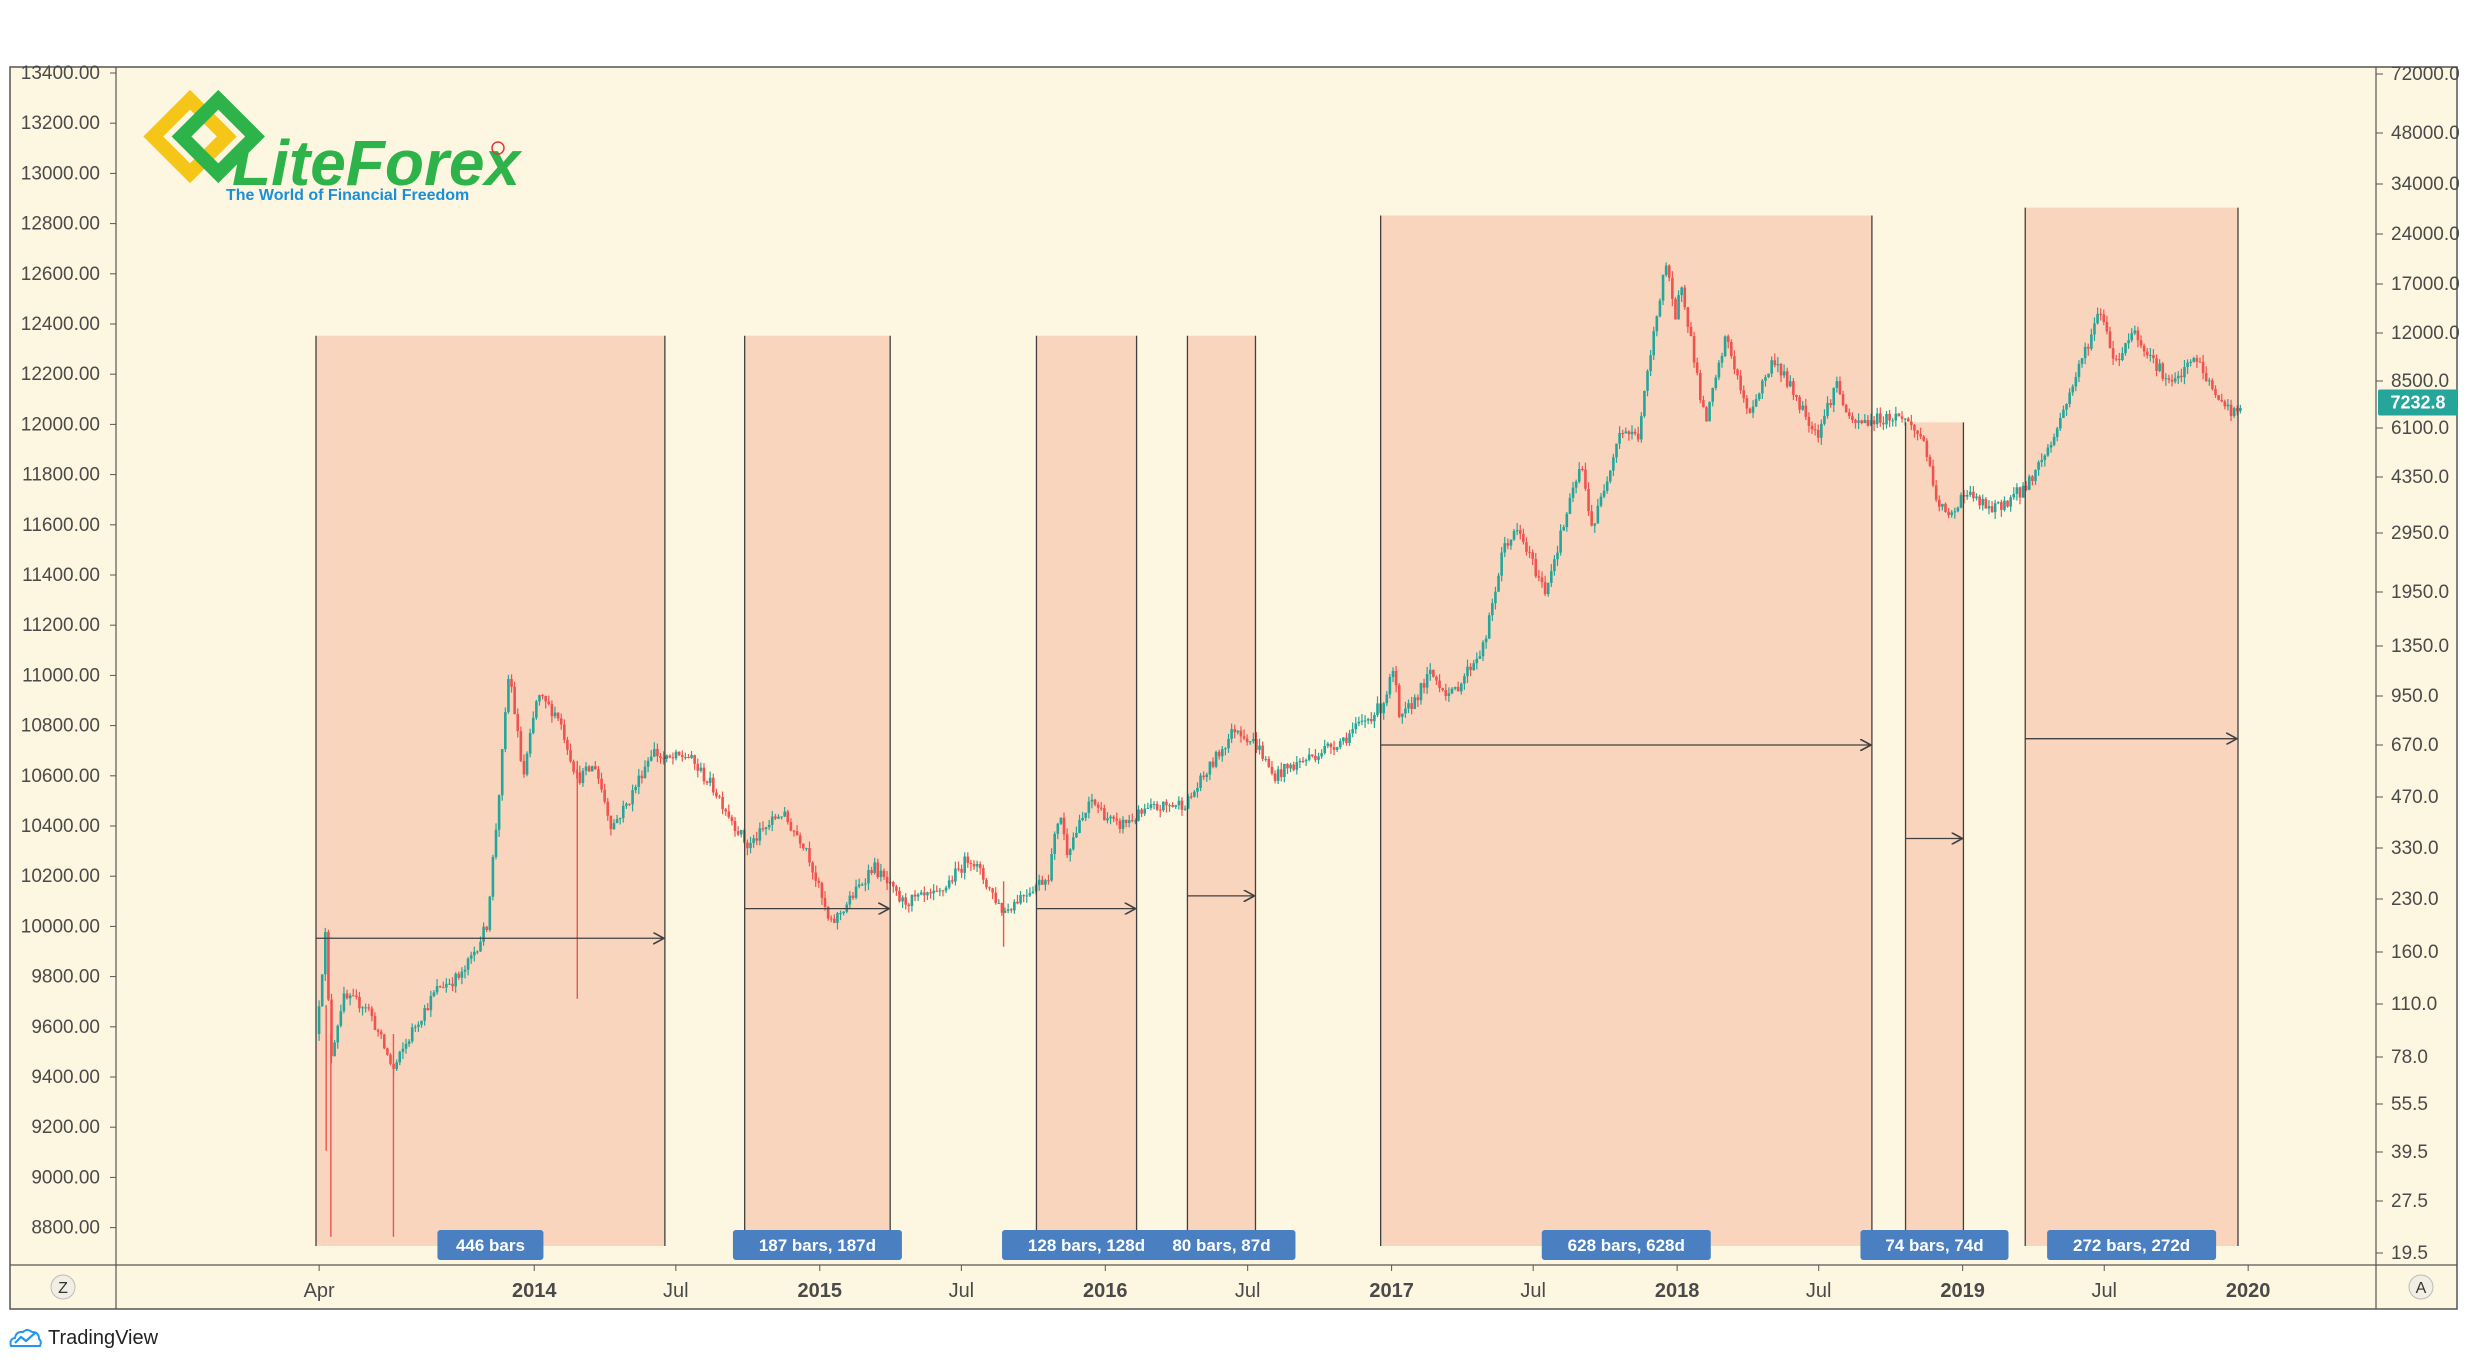  What do you see at coordinates (1934, 1245) in the screenshot?
I see `date-range-label: 74 bars, 74d` at bounding box center [1934, 1245].